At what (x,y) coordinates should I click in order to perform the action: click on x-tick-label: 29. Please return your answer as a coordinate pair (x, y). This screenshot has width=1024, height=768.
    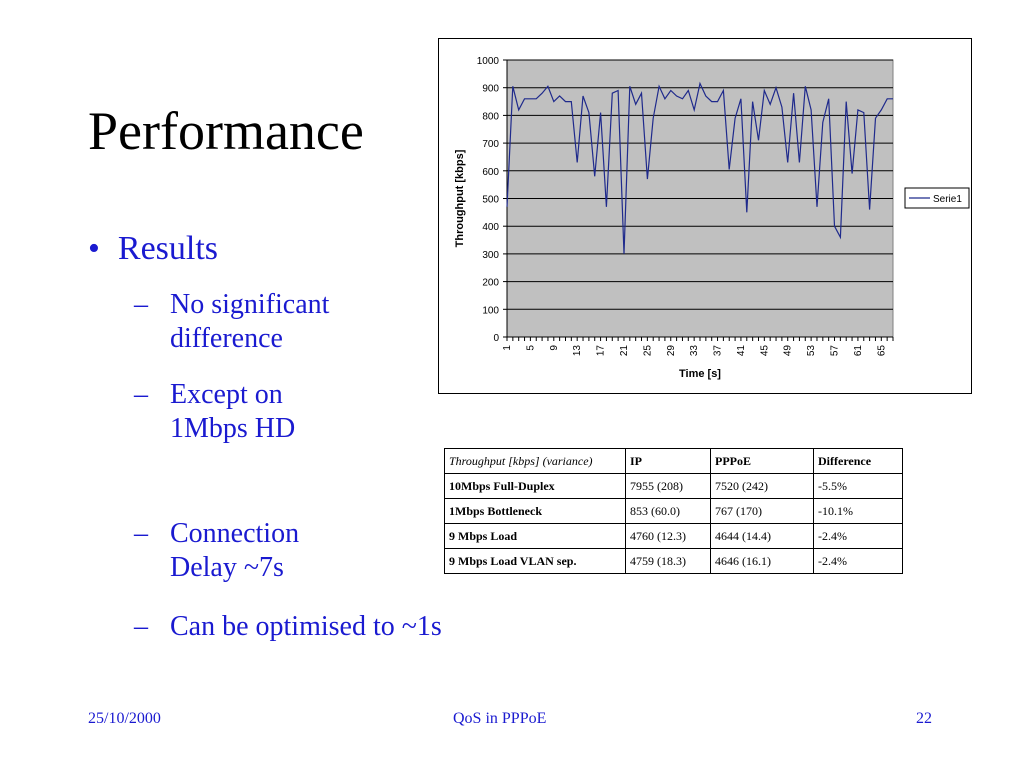
    Looking at the image, I should click on (671, 351).